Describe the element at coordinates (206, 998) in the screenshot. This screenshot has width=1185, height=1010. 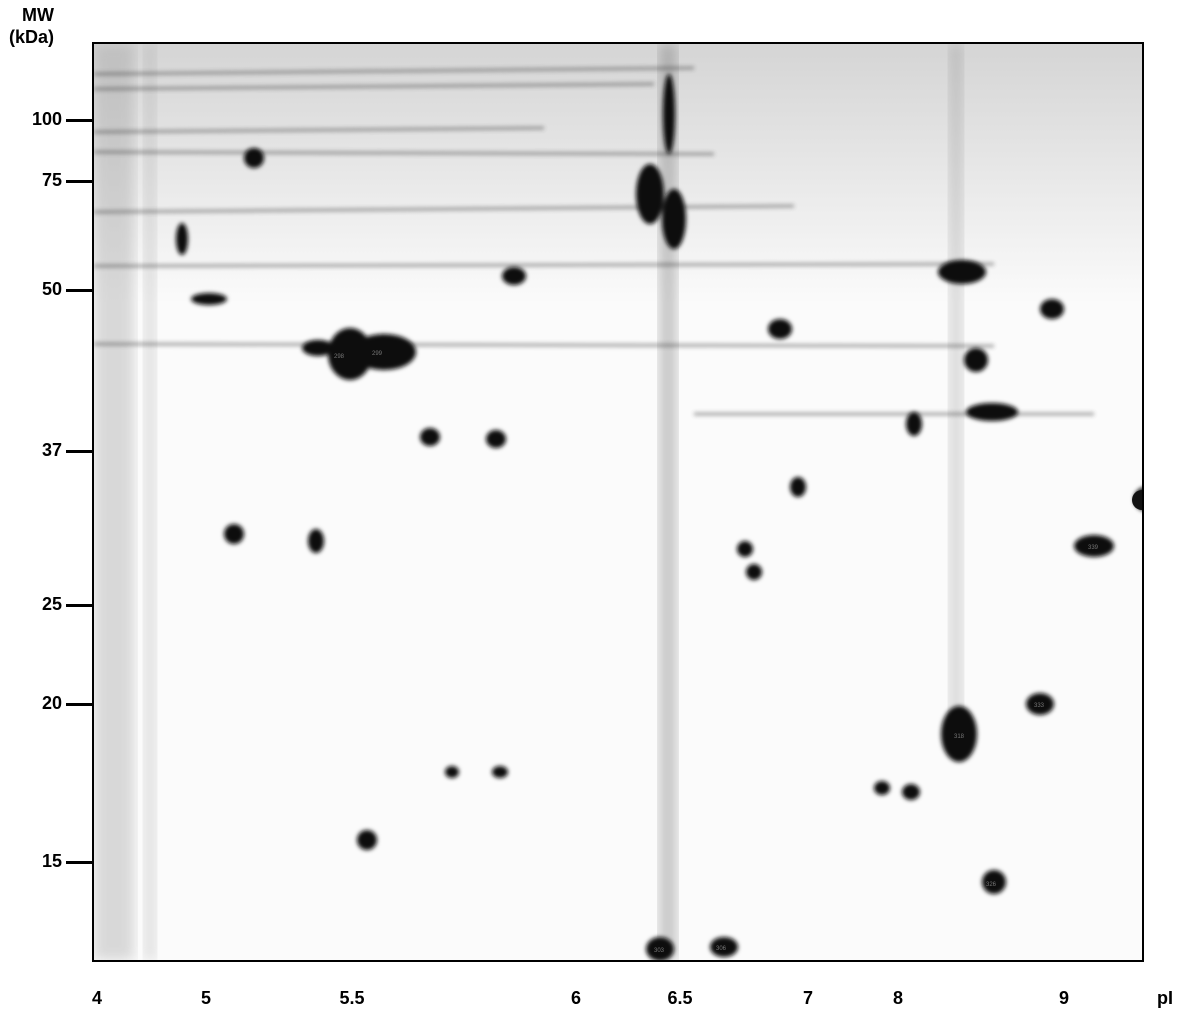
I see `x-tick-label: 5` at that location.